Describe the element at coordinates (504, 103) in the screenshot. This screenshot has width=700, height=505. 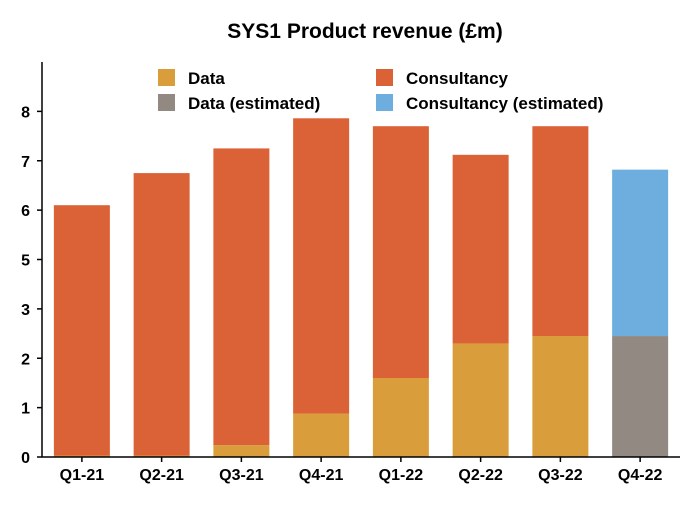
I see `legend-label: Consultancy (estimated)` at that location.